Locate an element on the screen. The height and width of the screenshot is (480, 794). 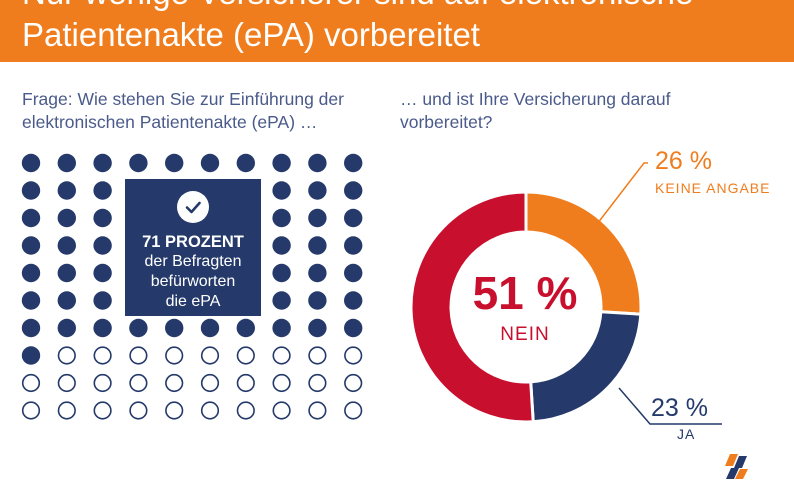
brand-logo is located at coordinates (736, 466).